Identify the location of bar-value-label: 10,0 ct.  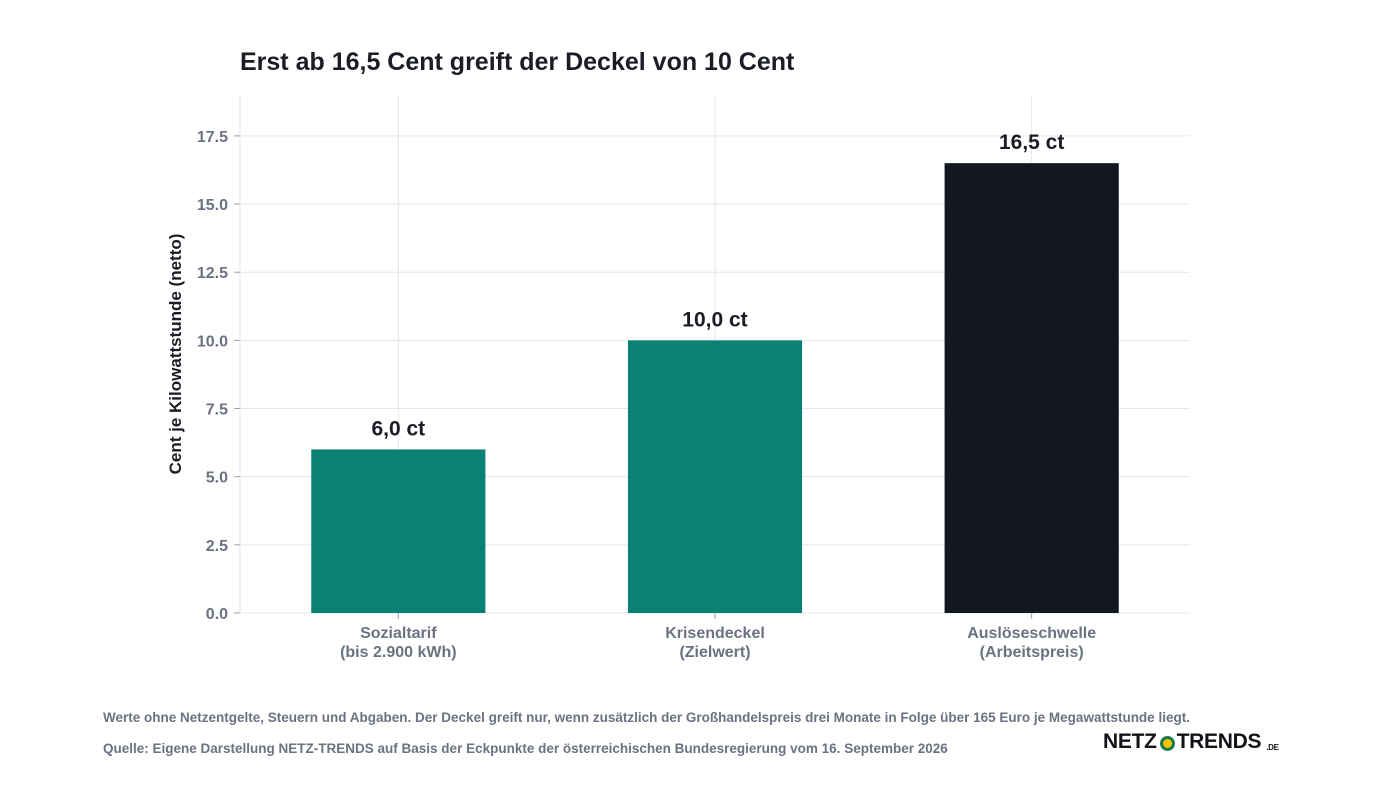
(714, 319).